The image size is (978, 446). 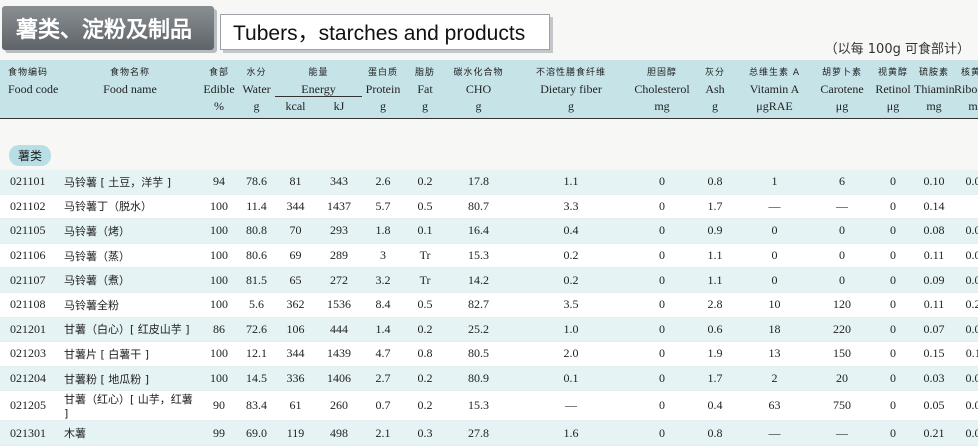 What do you see at coordinates (715, 406) in the screenshot?
I see `cell-ash: 0.4` at bounding box center [715, 406].